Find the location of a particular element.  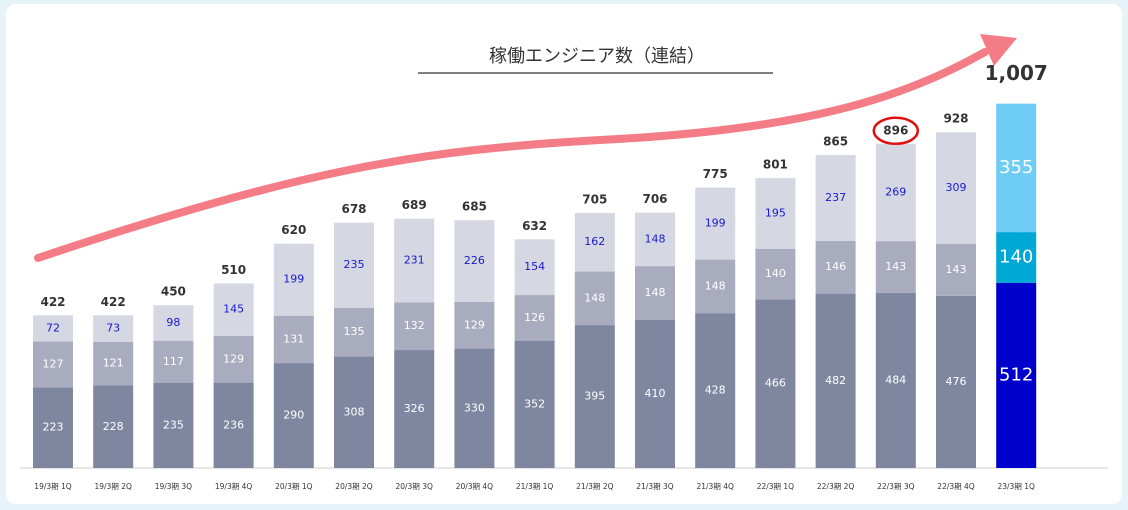

segment-label: 98 is located at coordinates (173, 322).